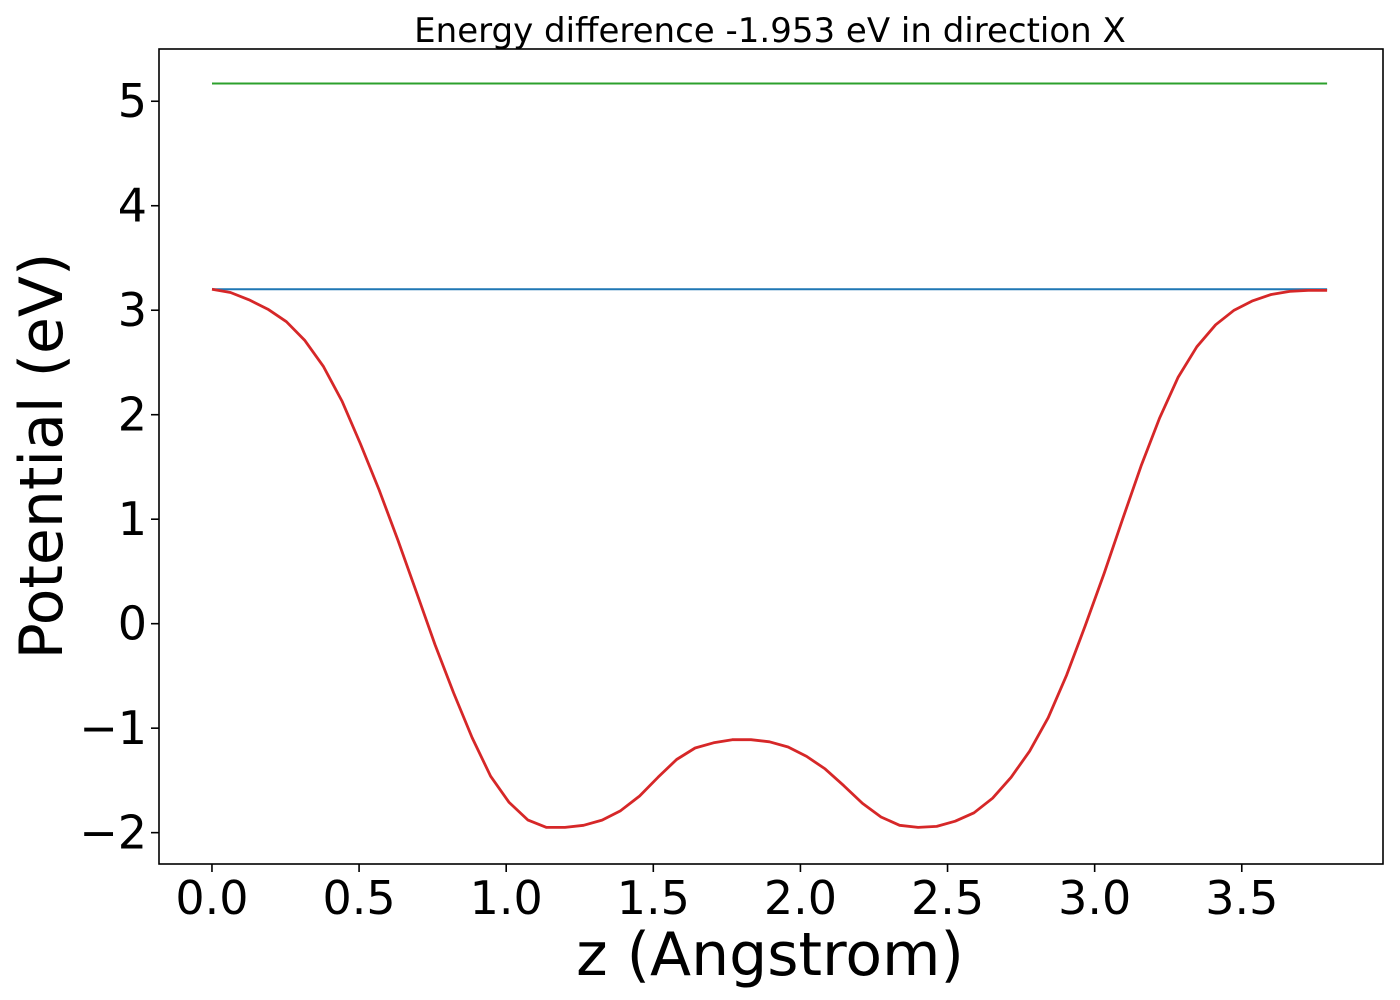  I want to click on x-tick-label: 0.0, so click(211, 898).